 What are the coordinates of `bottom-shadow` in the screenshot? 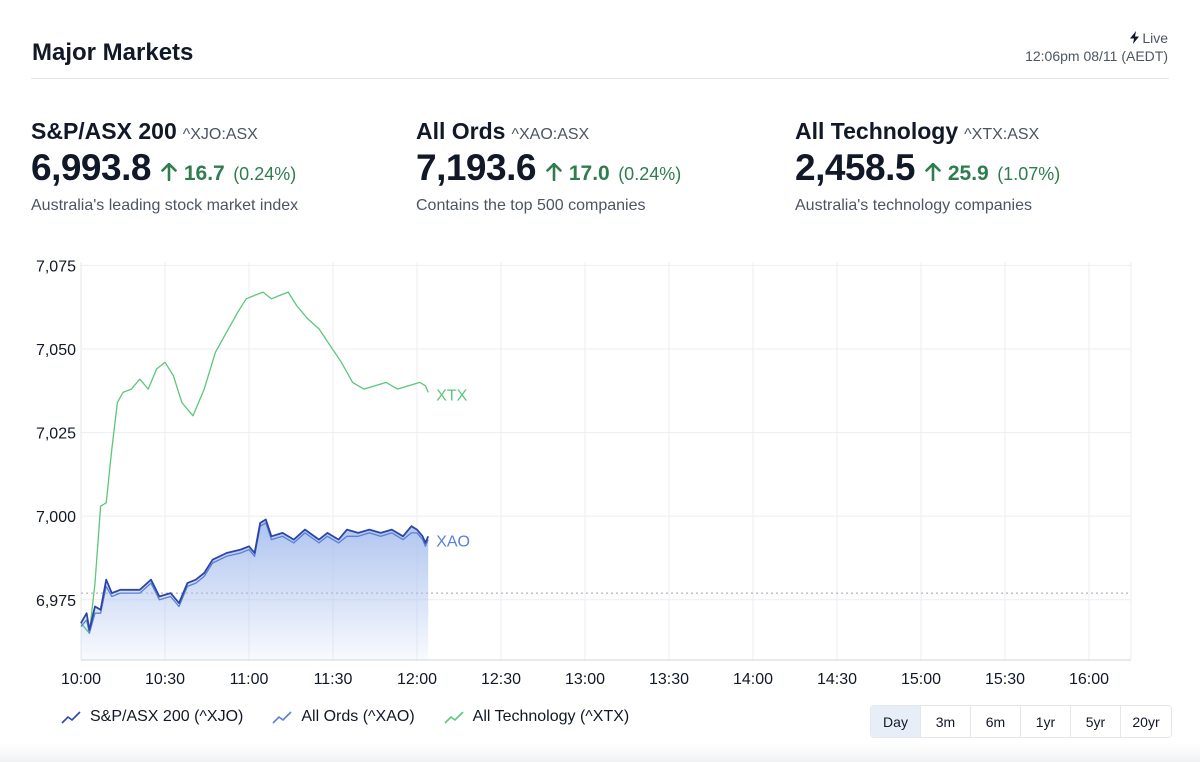 It's located at (600, 753).